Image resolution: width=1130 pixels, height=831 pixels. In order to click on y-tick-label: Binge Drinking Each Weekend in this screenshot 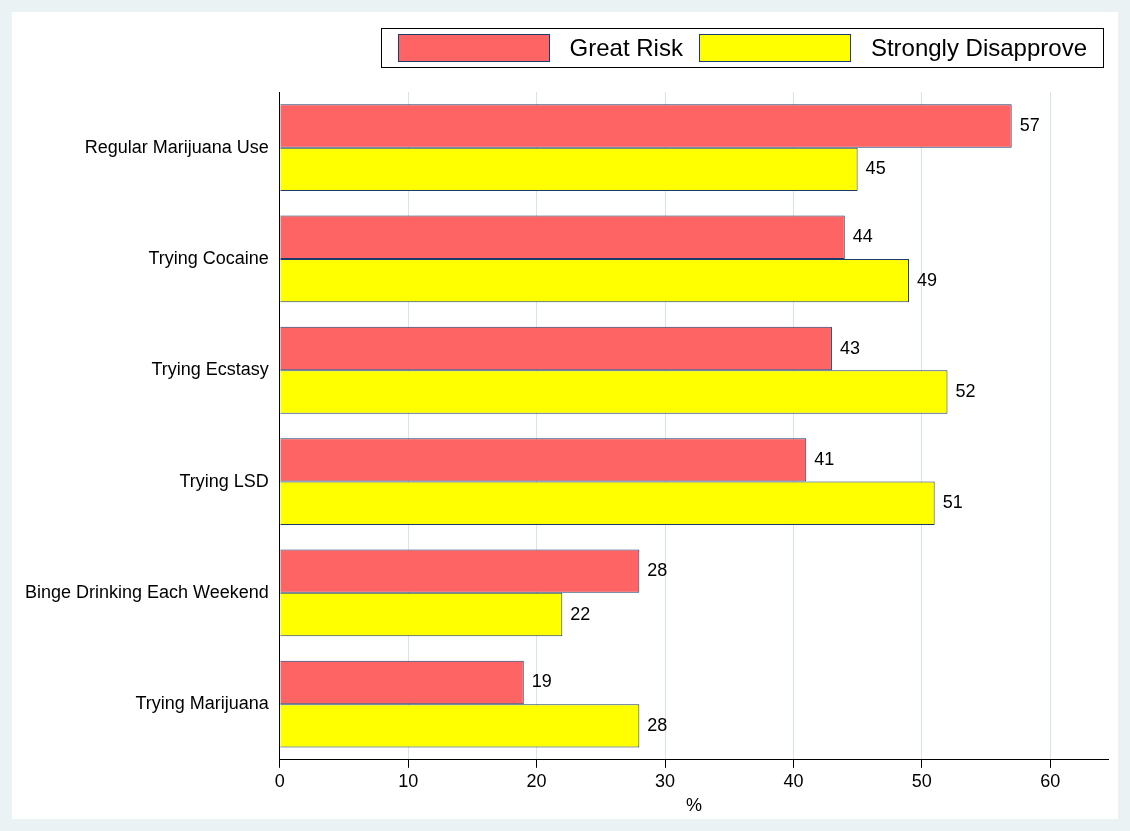, I will do `click(147, 591)`.